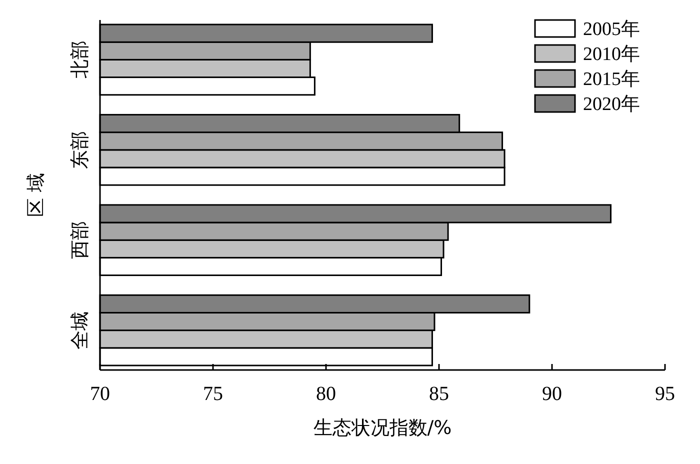  What do you see at coordinates (326, 394) in the screenshot?
I see `x-tick-label: 80` at bounding box center [326, 394].